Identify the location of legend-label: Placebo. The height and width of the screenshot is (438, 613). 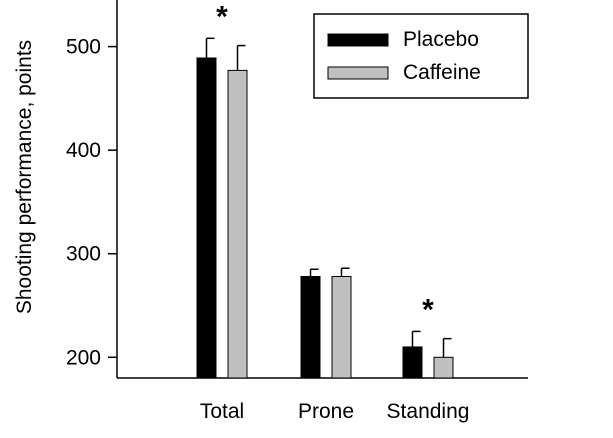
(441, 39).